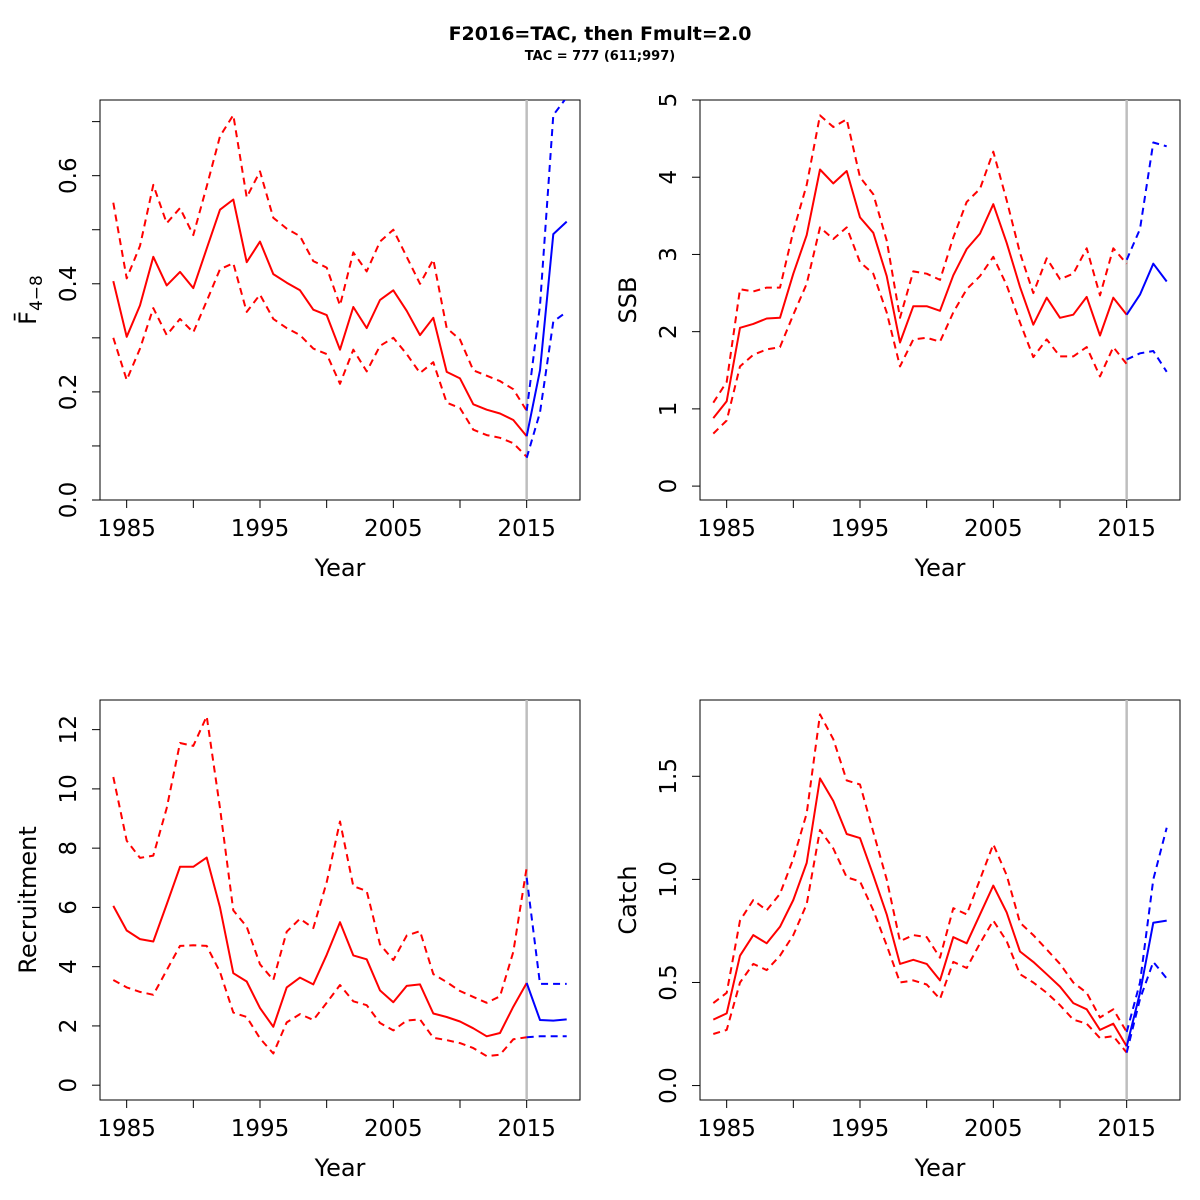  What do you see at coordinates (37, 293) in the screenshot?
I see `y-axis-title-subscript: 4−8` at bounding box center [37, 293].